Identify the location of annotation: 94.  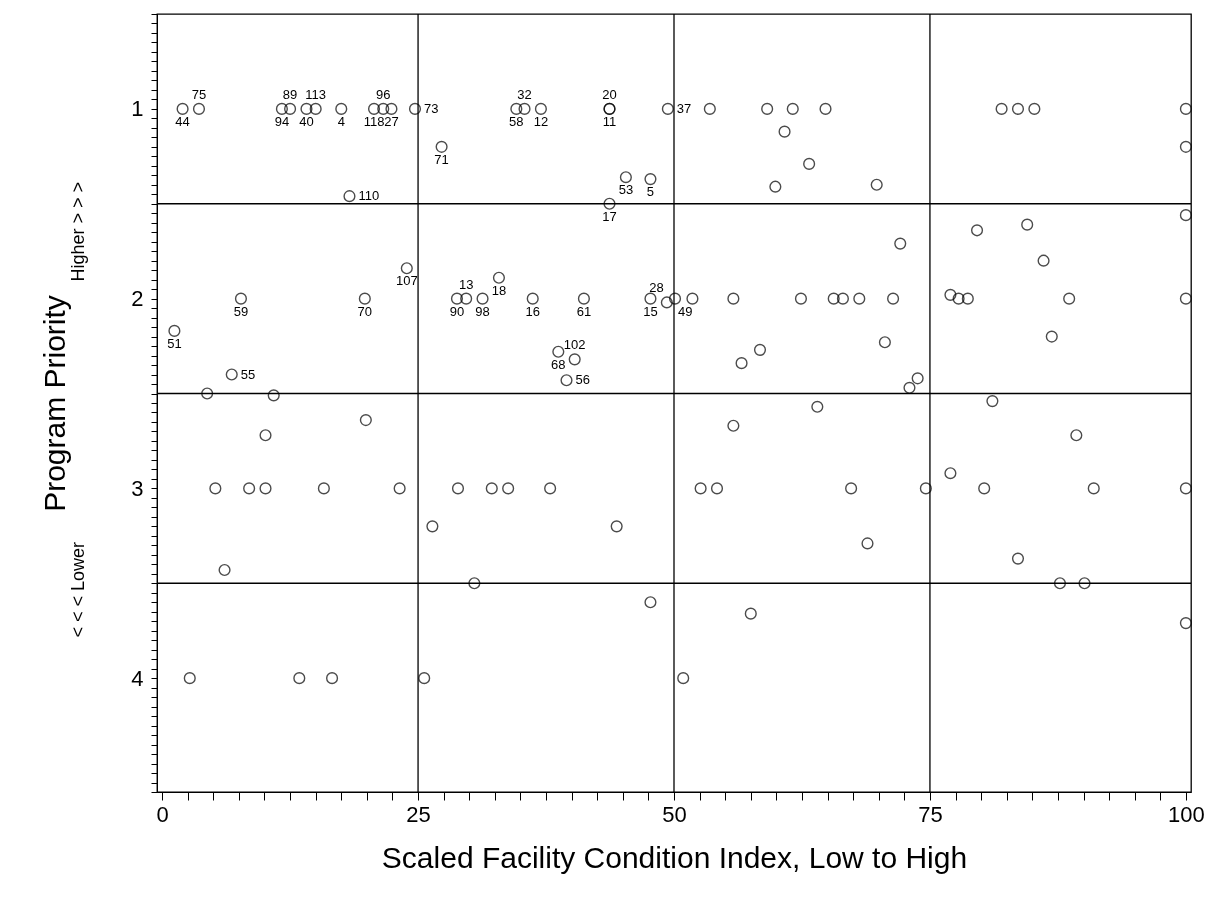
(282, 121).